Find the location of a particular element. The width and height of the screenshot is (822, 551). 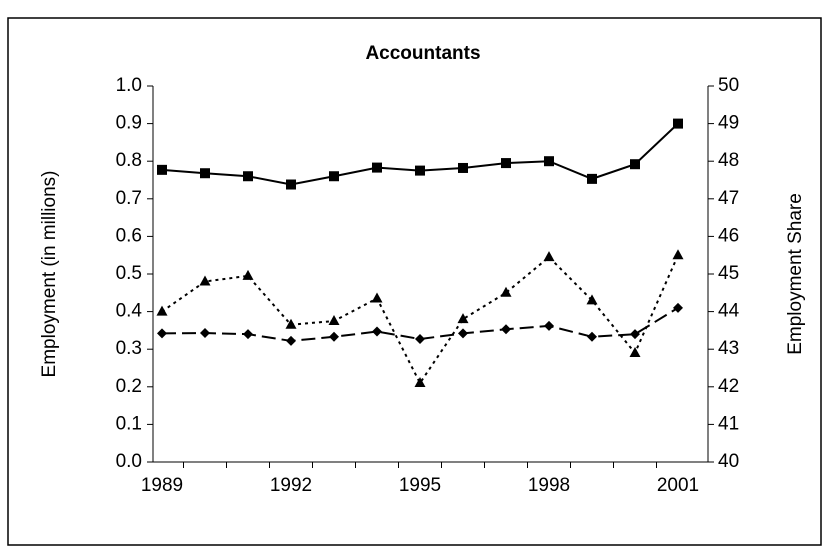

x-tick-label: 1992 is located at coordinates (291, 485).